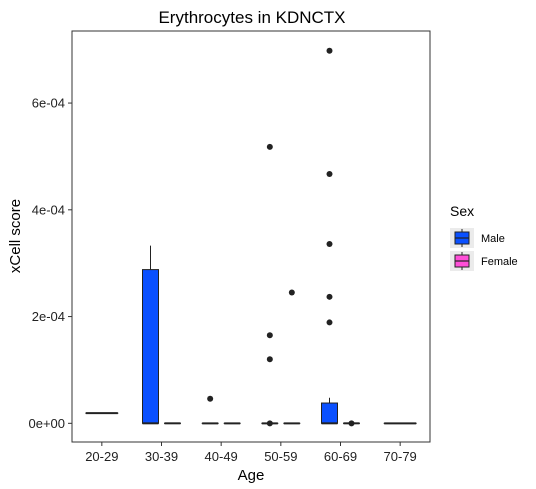 The image size is (536, 489). Describe the element at coordinates (48, 103) in the screenshot. I see `y-tick-label: 6e-04` at that location.